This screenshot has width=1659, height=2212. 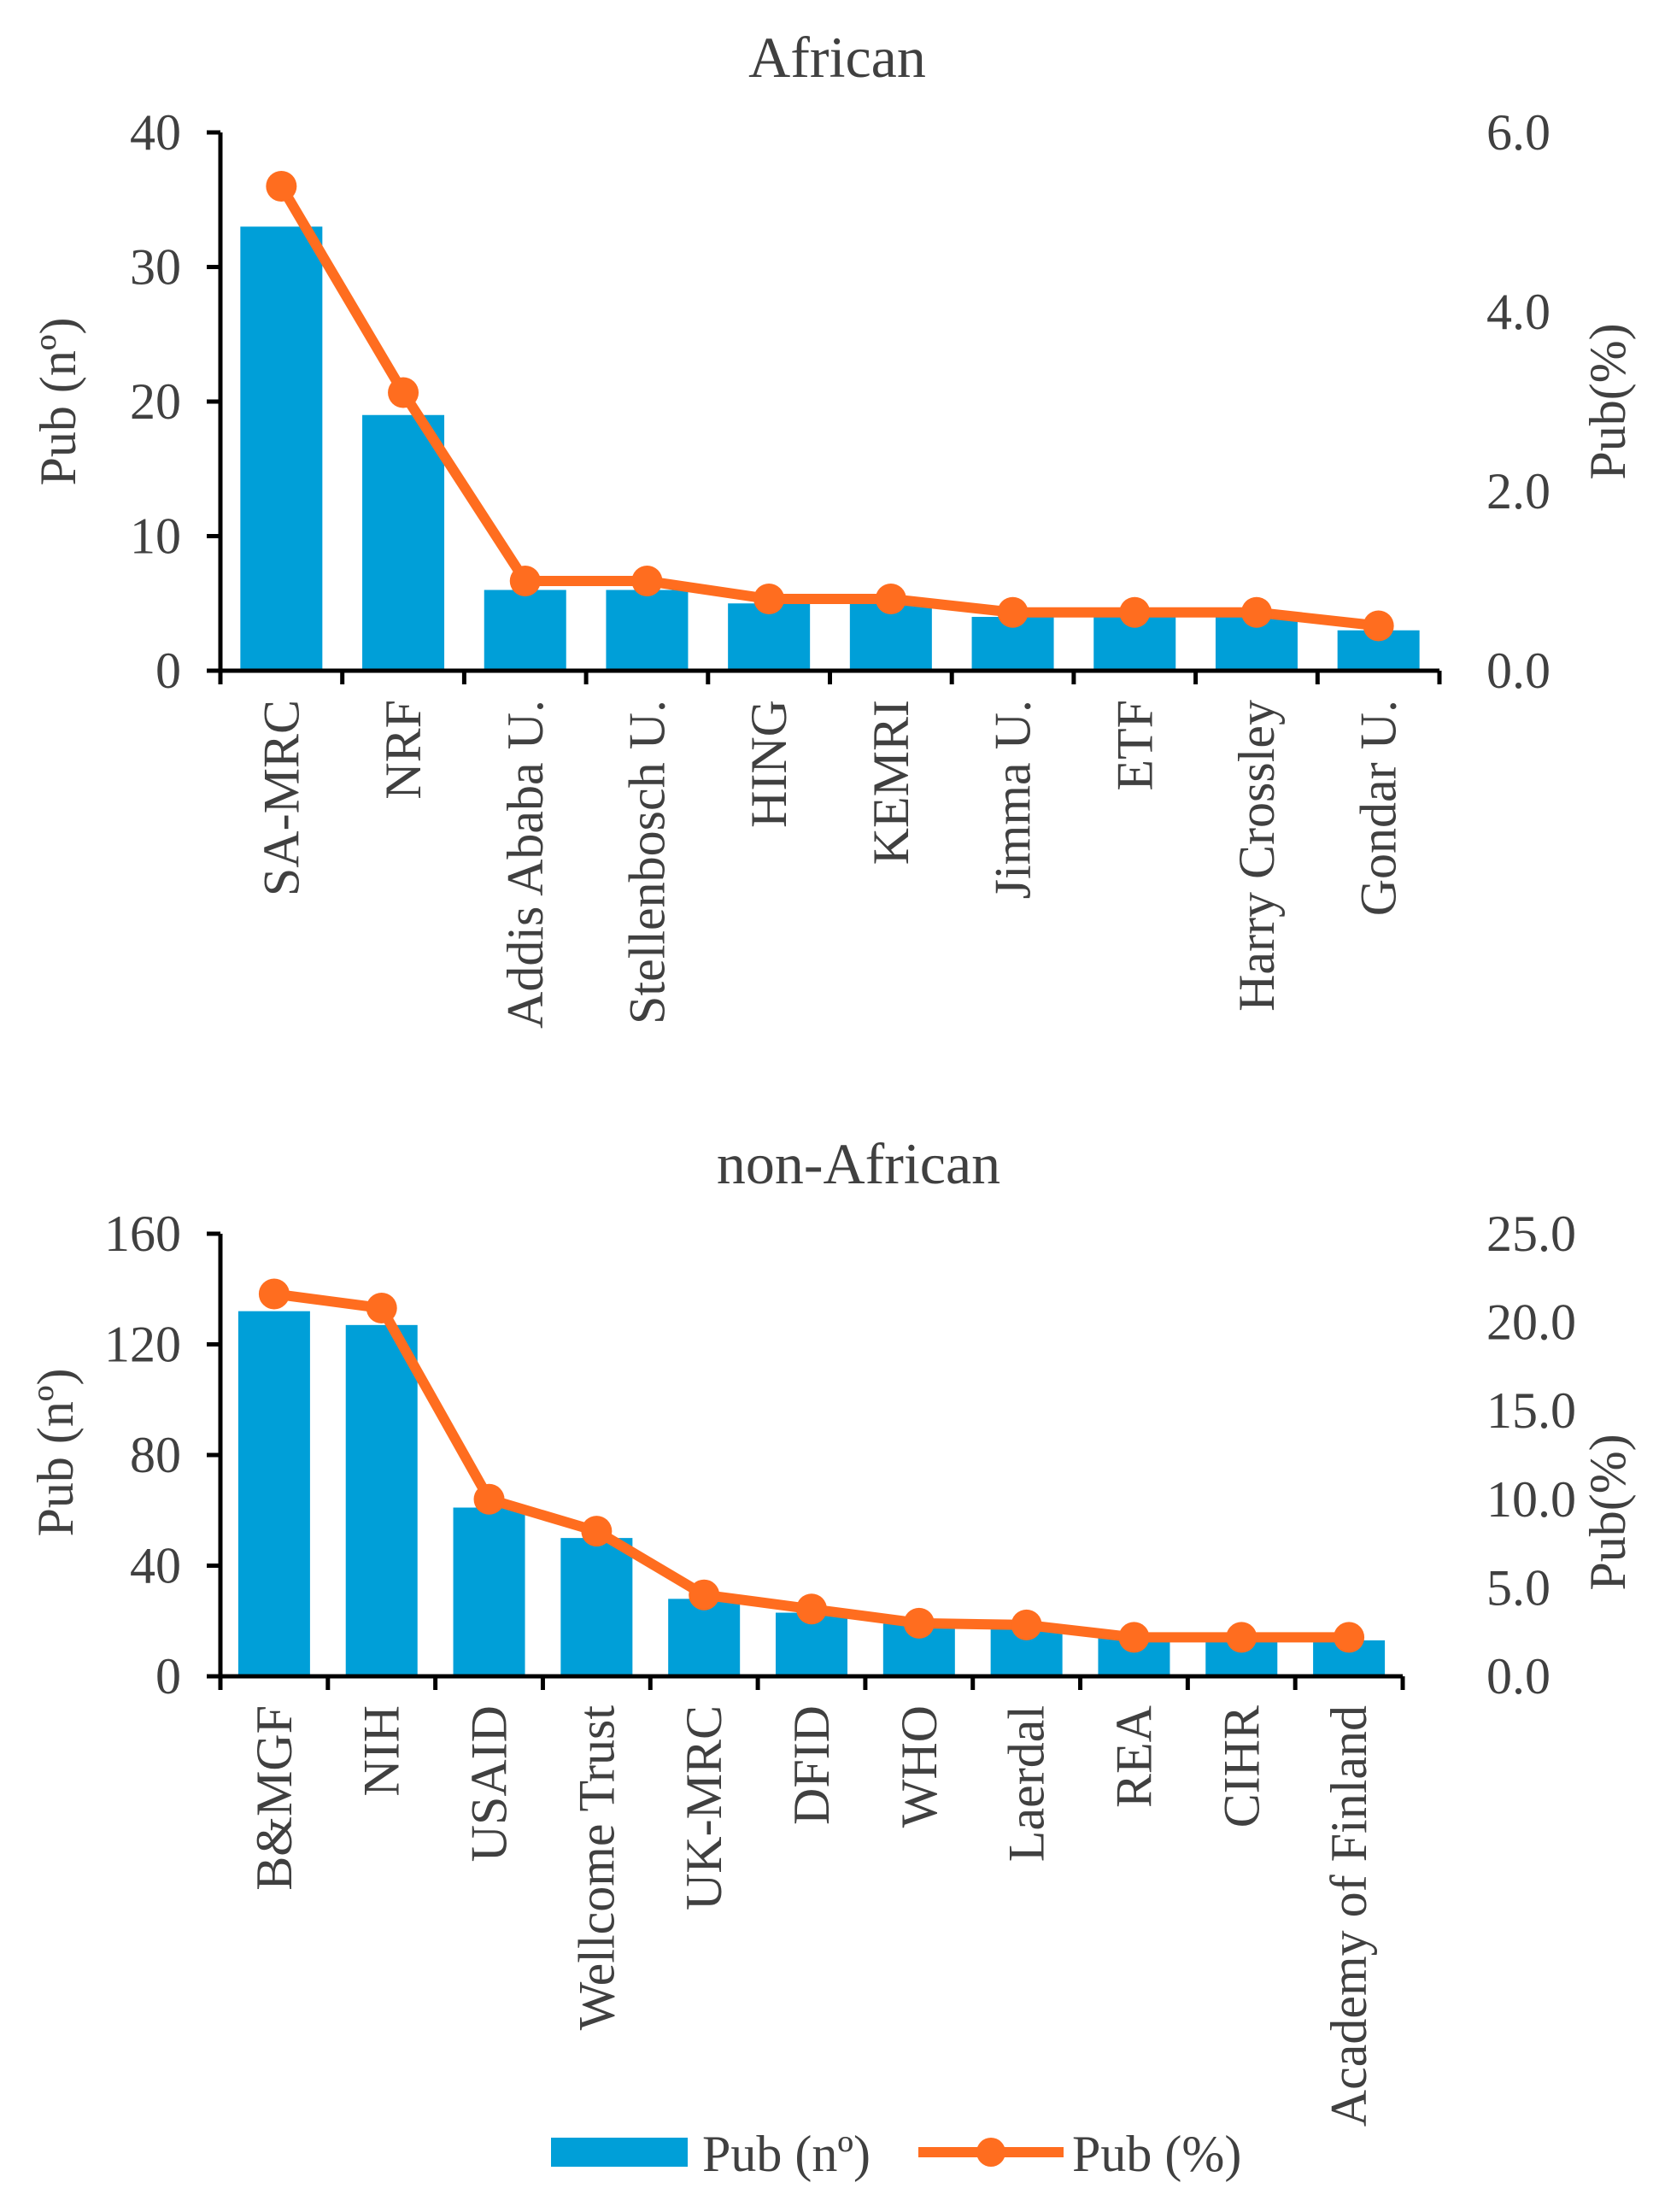 What do you see at coordinates (990, 2152) in the screenshot?
I see `legend-line-marker` at bounding box center [990, 2152].